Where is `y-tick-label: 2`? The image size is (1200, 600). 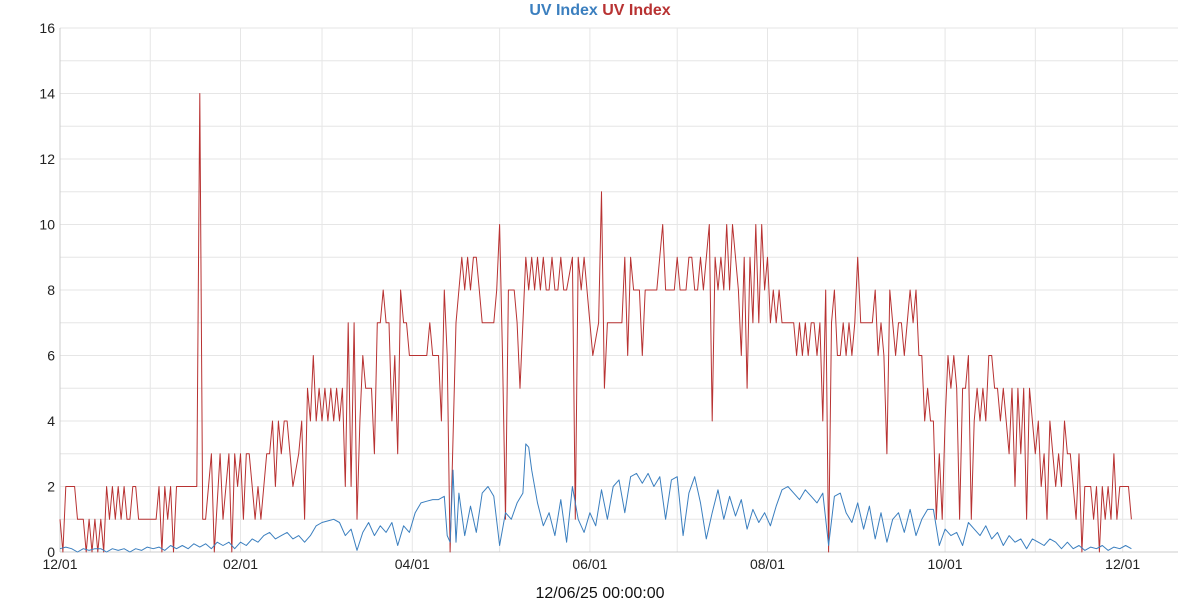
y-tick-label: 2 is located at coordinates (51, 487).